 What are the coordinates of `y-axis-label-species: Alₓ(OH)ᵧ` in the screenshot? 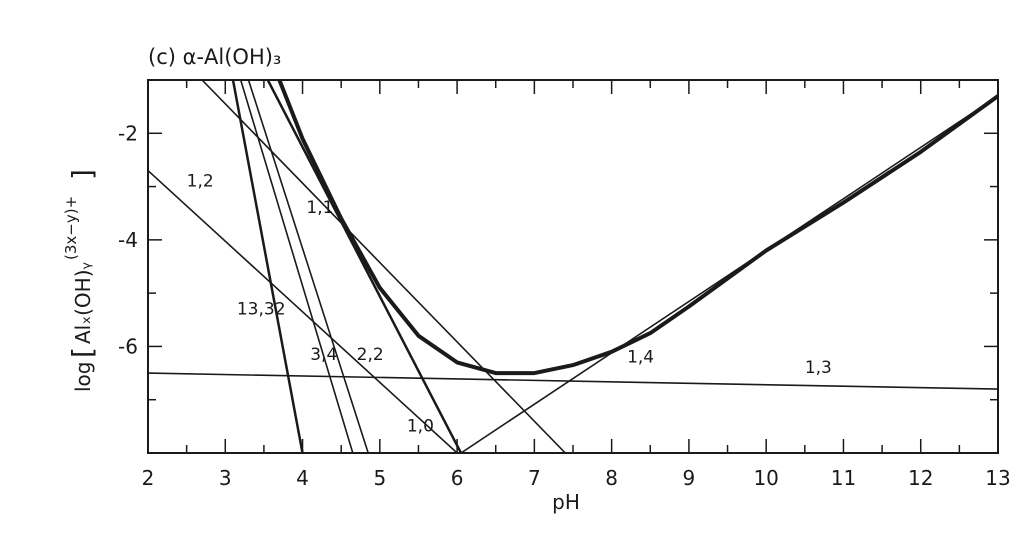 It's located at (83, 302).